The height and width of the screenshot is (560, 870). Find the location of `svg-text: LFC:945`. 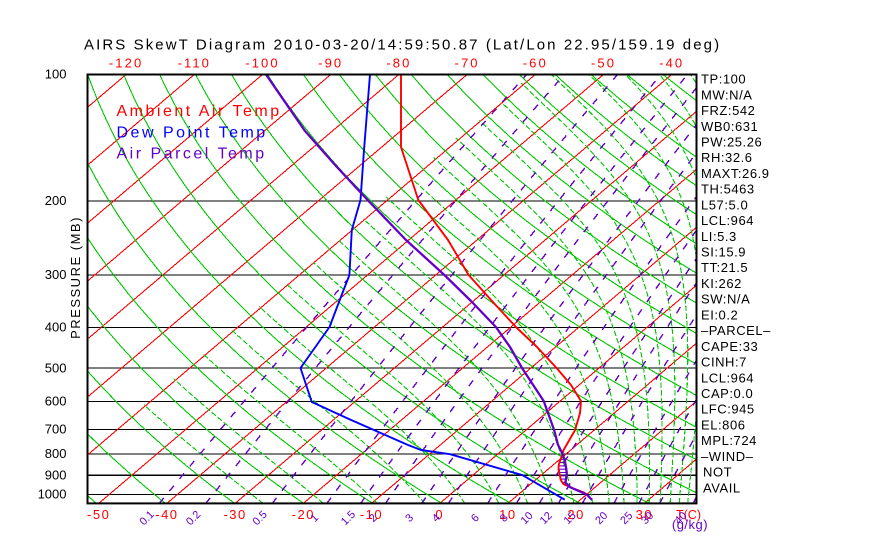

svg-text: LFC:945 is located at coordinates (728, 409).